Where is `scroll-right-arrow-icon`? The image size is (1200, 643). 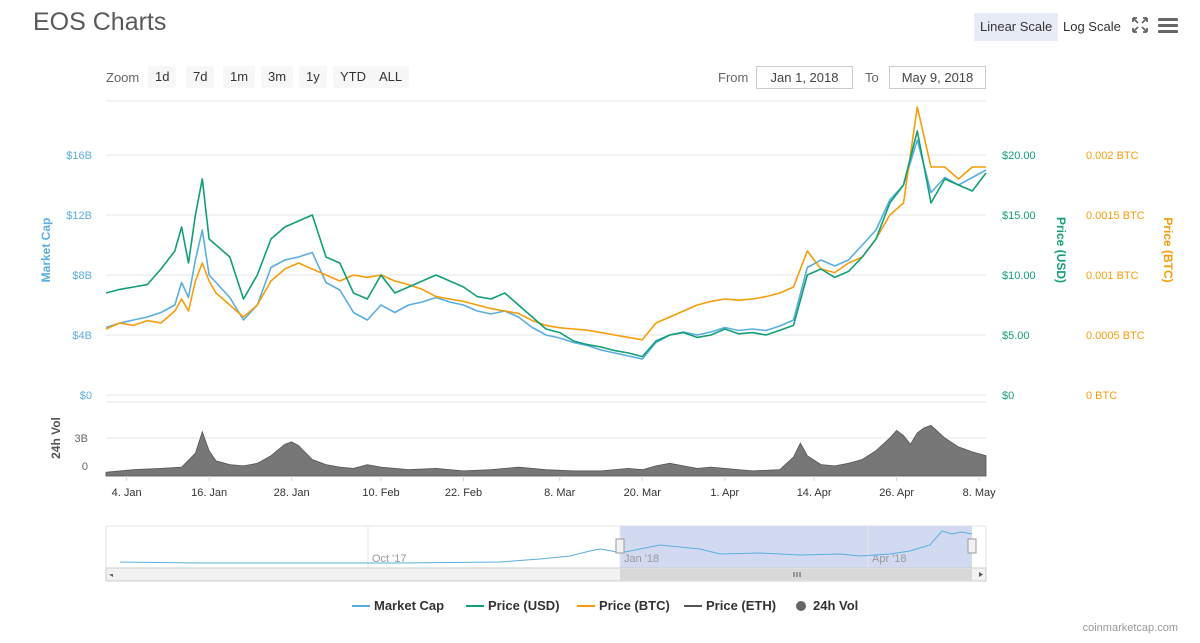
scroll-right-arrow-icon is located at coordinates (981, 574).